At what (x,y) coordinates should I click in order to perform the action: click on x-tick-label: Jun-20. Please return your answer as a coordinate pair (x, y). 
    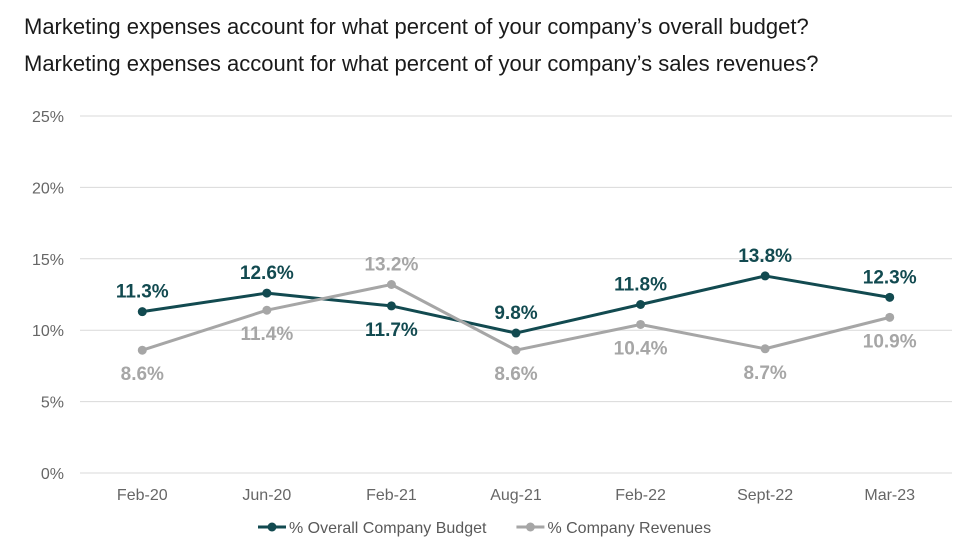
    Looking at the image, I should click on (266, 495).